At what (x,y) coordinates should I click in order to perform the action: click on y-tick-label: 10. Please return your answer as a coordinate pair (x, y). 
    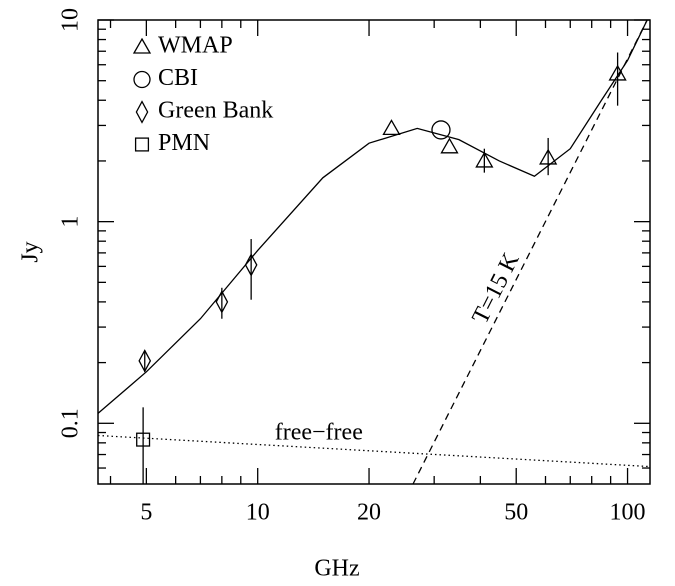
    Looking at the image, I should click on (71, 20).